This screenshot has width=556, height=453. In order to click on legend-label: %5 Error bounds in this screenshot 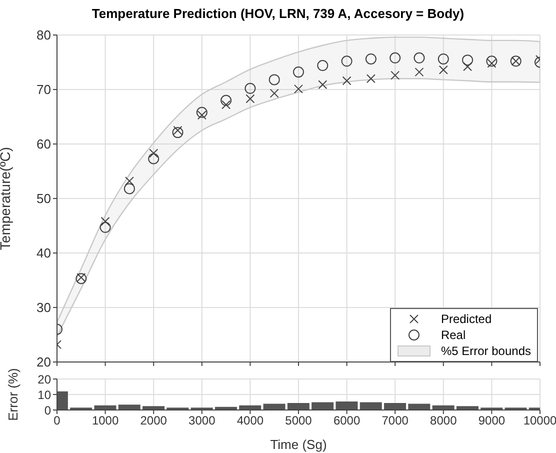, I will do `click(485, 351)`.